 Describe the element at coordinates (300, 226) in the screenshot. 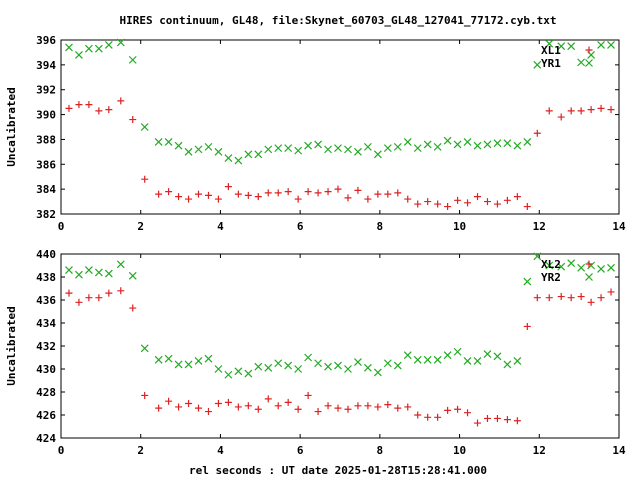

I see `x-tick-label: 6` at that location.